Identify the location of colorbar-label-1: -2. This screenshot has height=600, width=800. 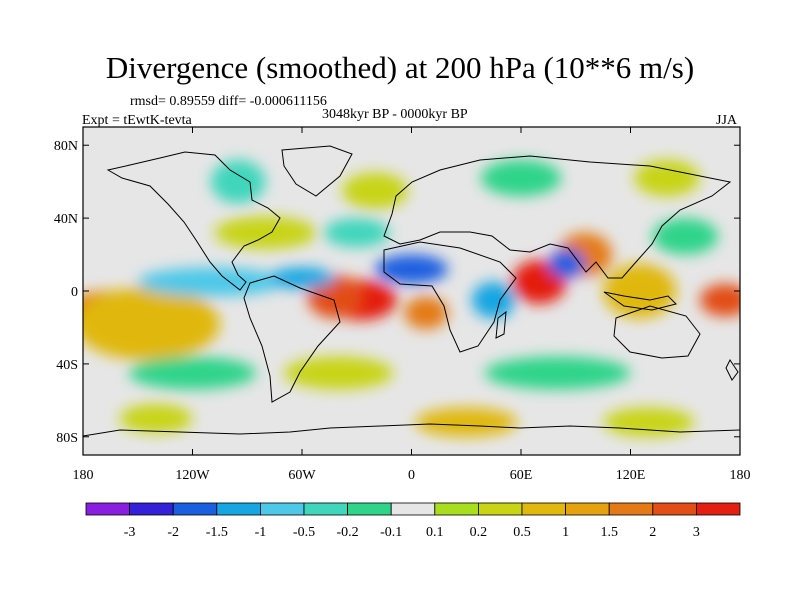
(173, 532).